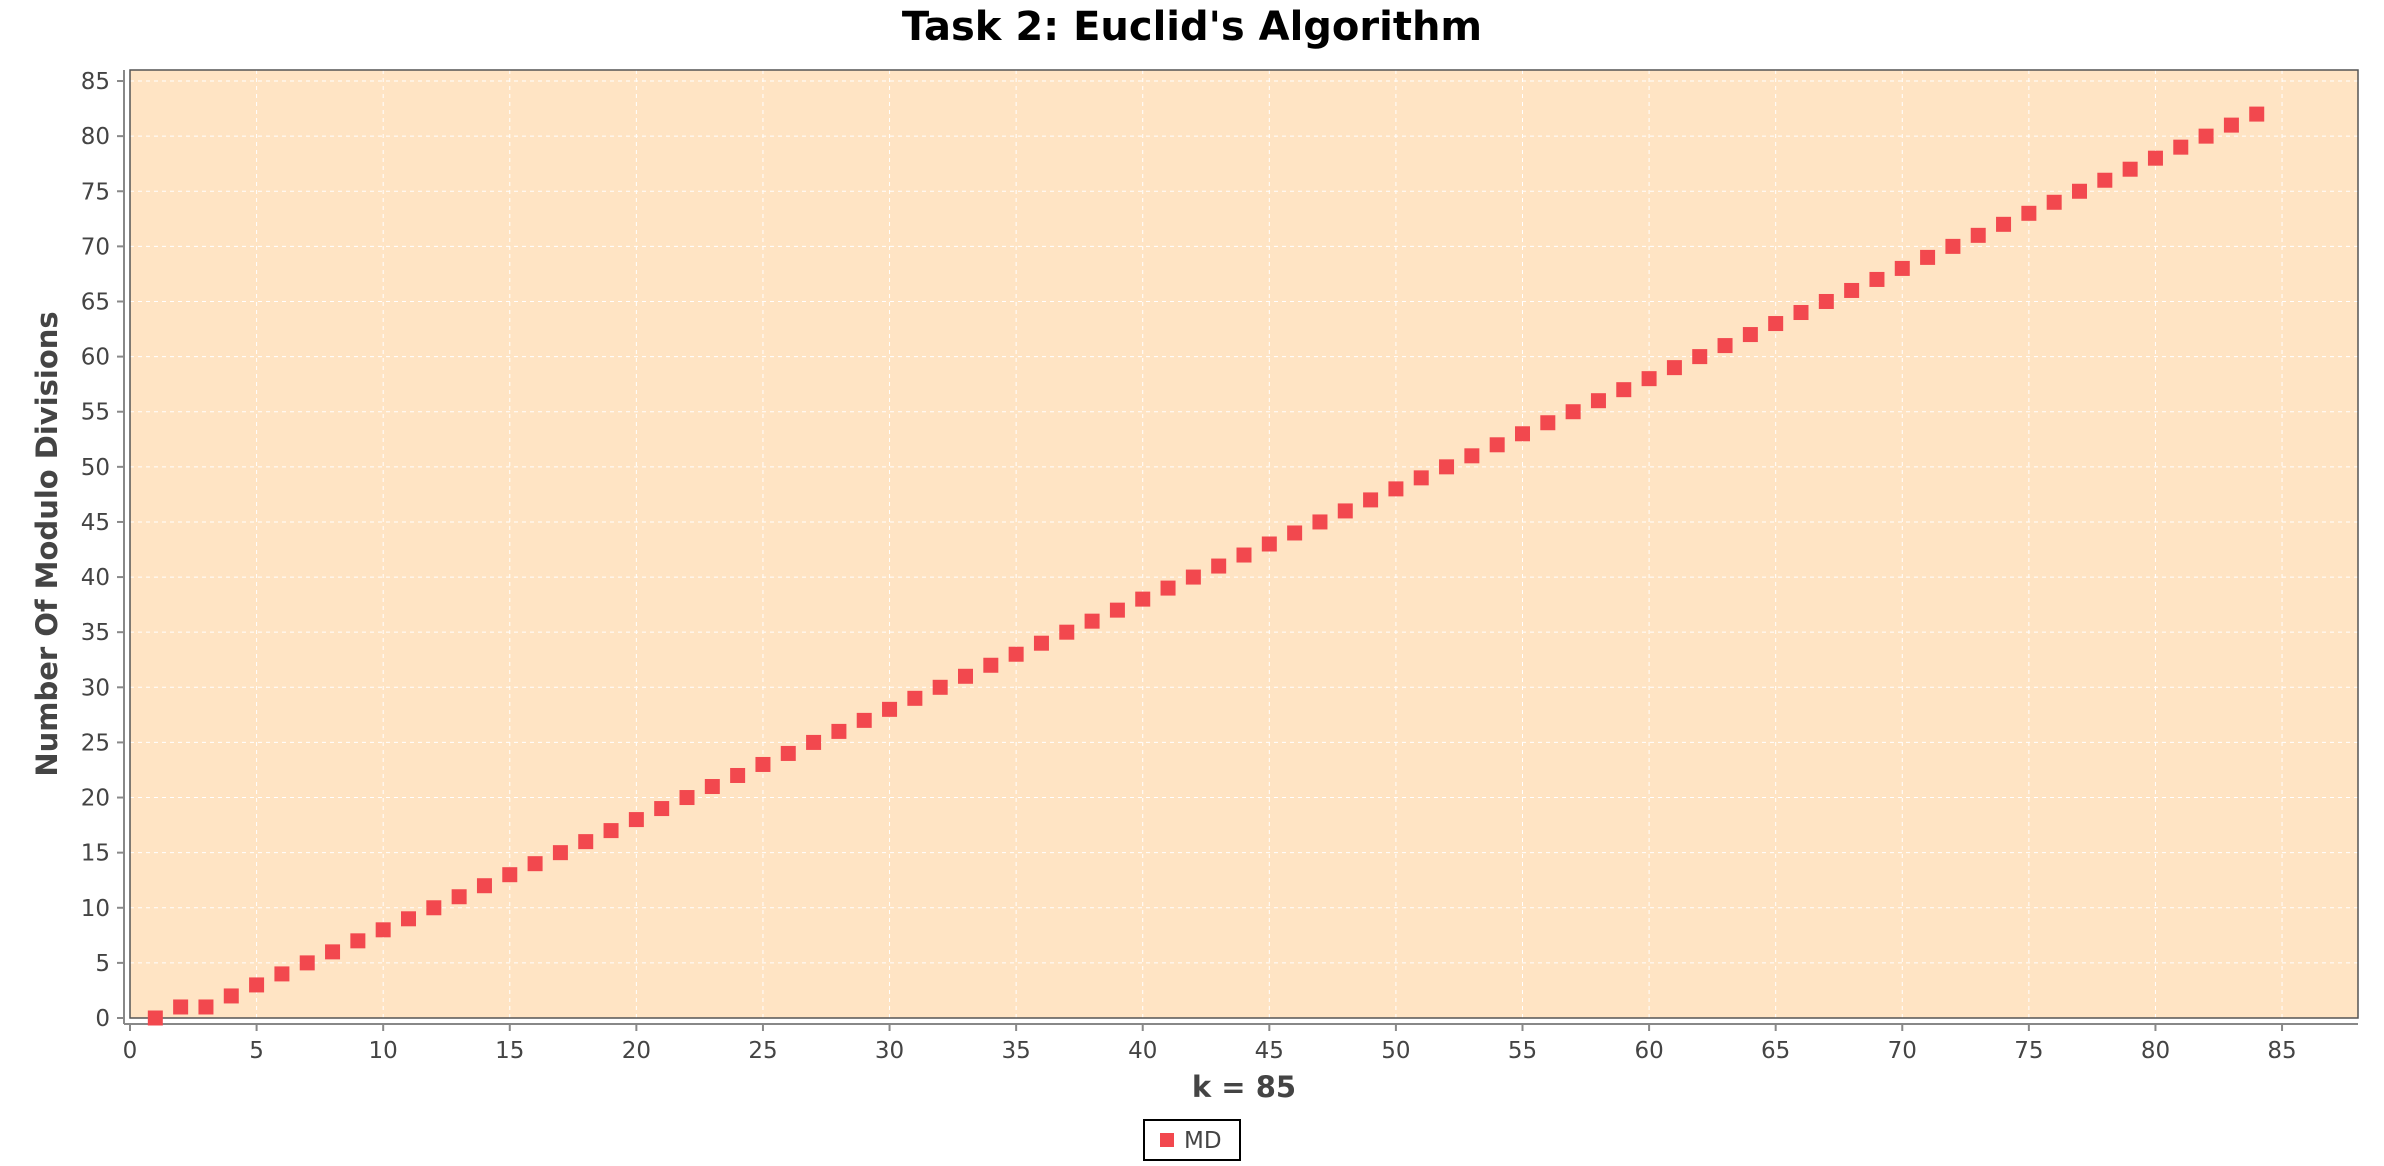 The image size is (2384, 1166). I want to click on x-tick-label: 45, so click(1269, 1051).